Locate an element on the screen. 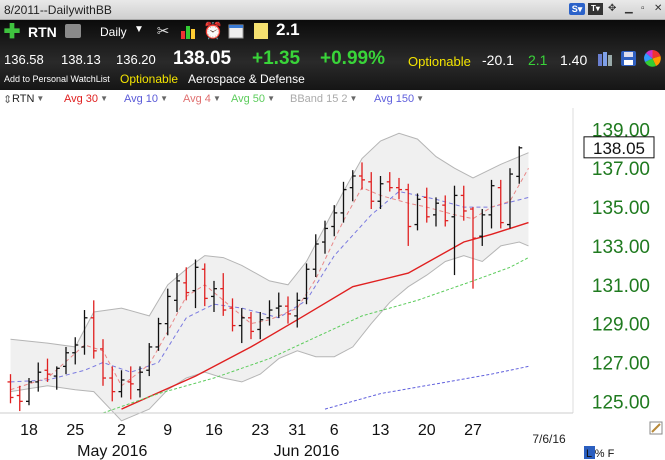 This screenshot has height=460, width=665. legend-item-avg50: Avg 50 ▼ is located at coordinates (253, 99).